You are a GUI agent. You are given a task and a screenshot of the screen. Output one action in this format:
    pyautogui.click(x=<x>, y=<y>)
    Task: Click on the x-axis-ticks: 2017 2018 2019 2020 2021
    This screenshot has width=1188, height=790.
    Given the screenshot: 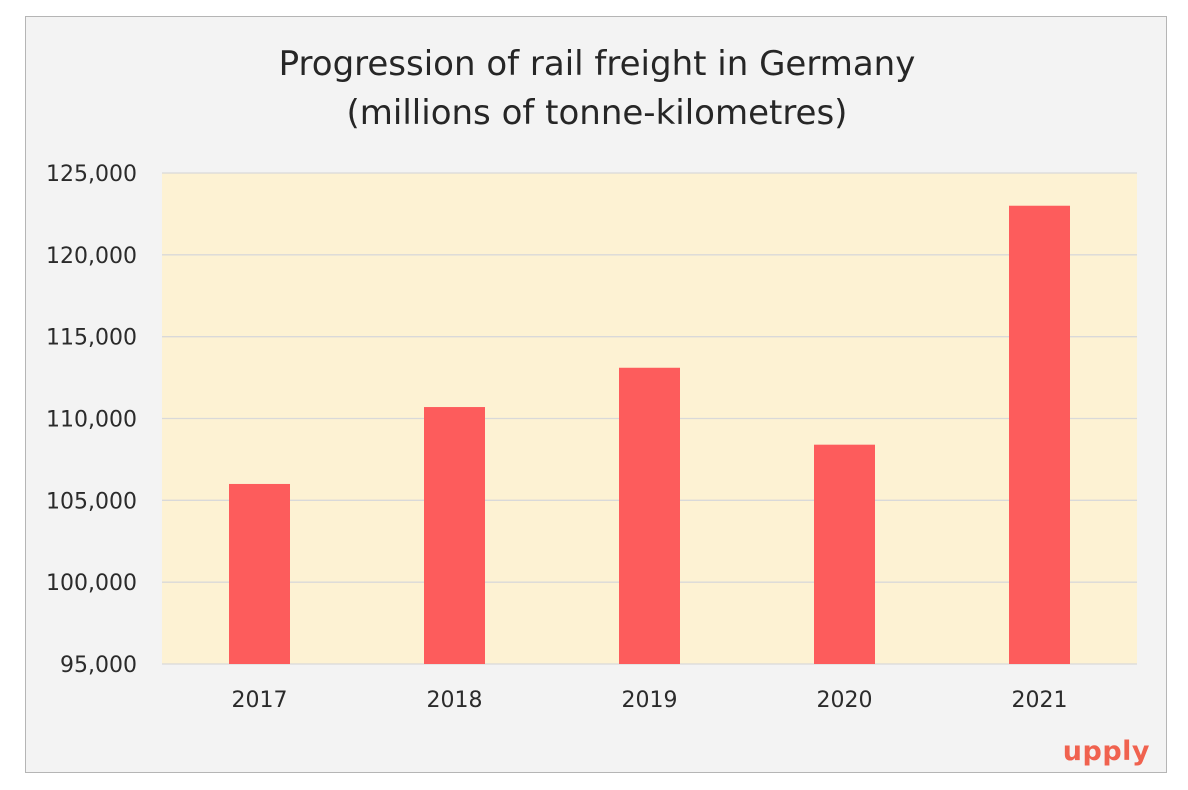 What is the action you would take?
    pyautogui.click(x=650, y=700)
    